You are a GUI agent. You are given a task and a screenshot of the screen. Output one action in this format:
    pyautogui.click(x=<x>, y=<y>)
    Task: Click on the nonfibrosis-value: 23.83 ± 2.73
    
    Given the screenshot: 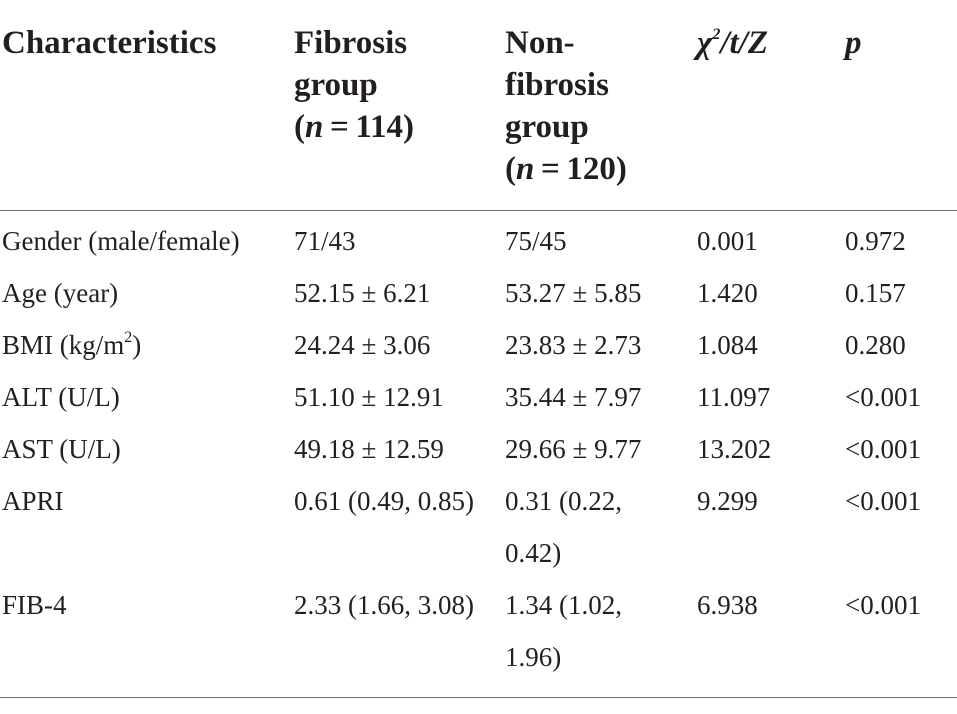 What is the action you would take?
    pyautogui.click(x=573, y=345)
    